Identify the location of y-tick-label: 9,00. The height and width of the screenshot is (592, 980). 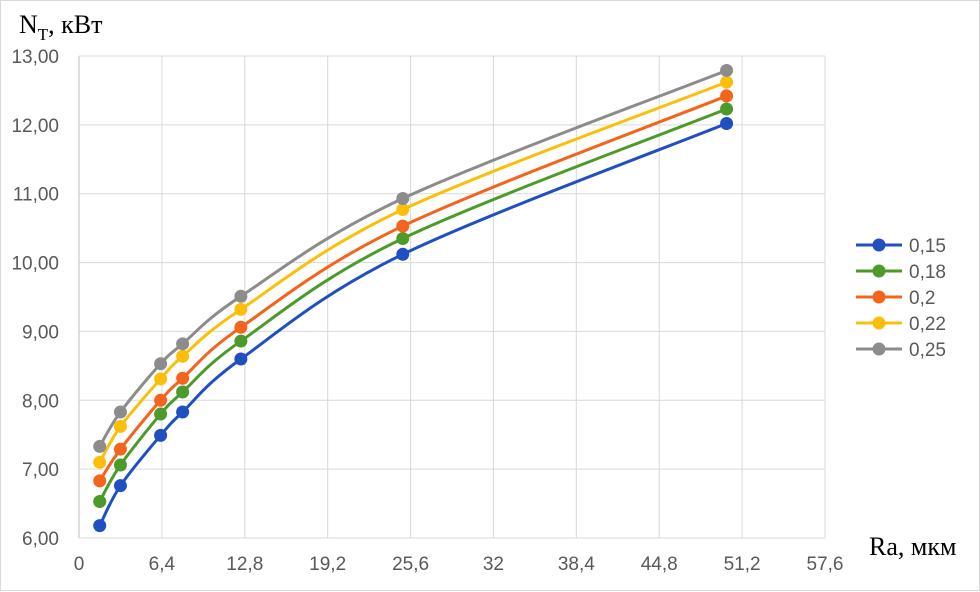
(40, 332).